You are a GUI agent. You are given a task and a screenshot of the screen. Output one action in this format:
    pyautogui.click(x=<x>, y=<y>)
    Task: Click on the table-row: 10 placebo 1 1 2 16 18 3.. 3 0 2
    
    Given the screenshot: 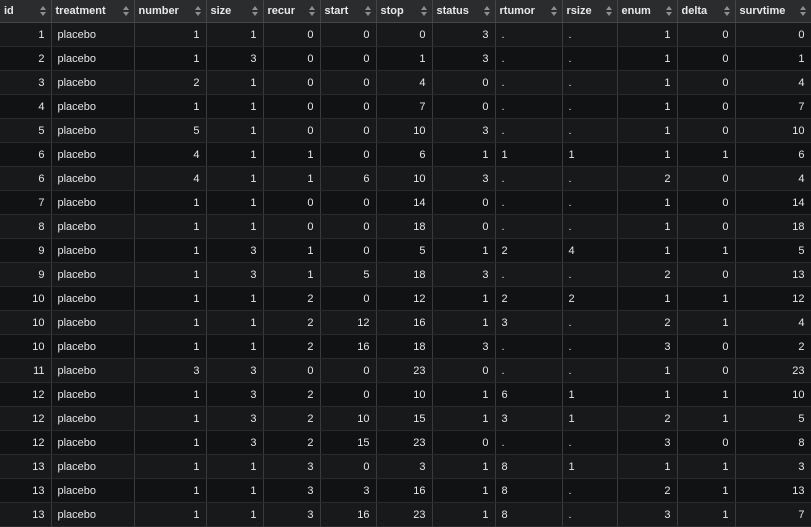 What is the action you would take?
    pyautogui.click(x=405, y=346)
    